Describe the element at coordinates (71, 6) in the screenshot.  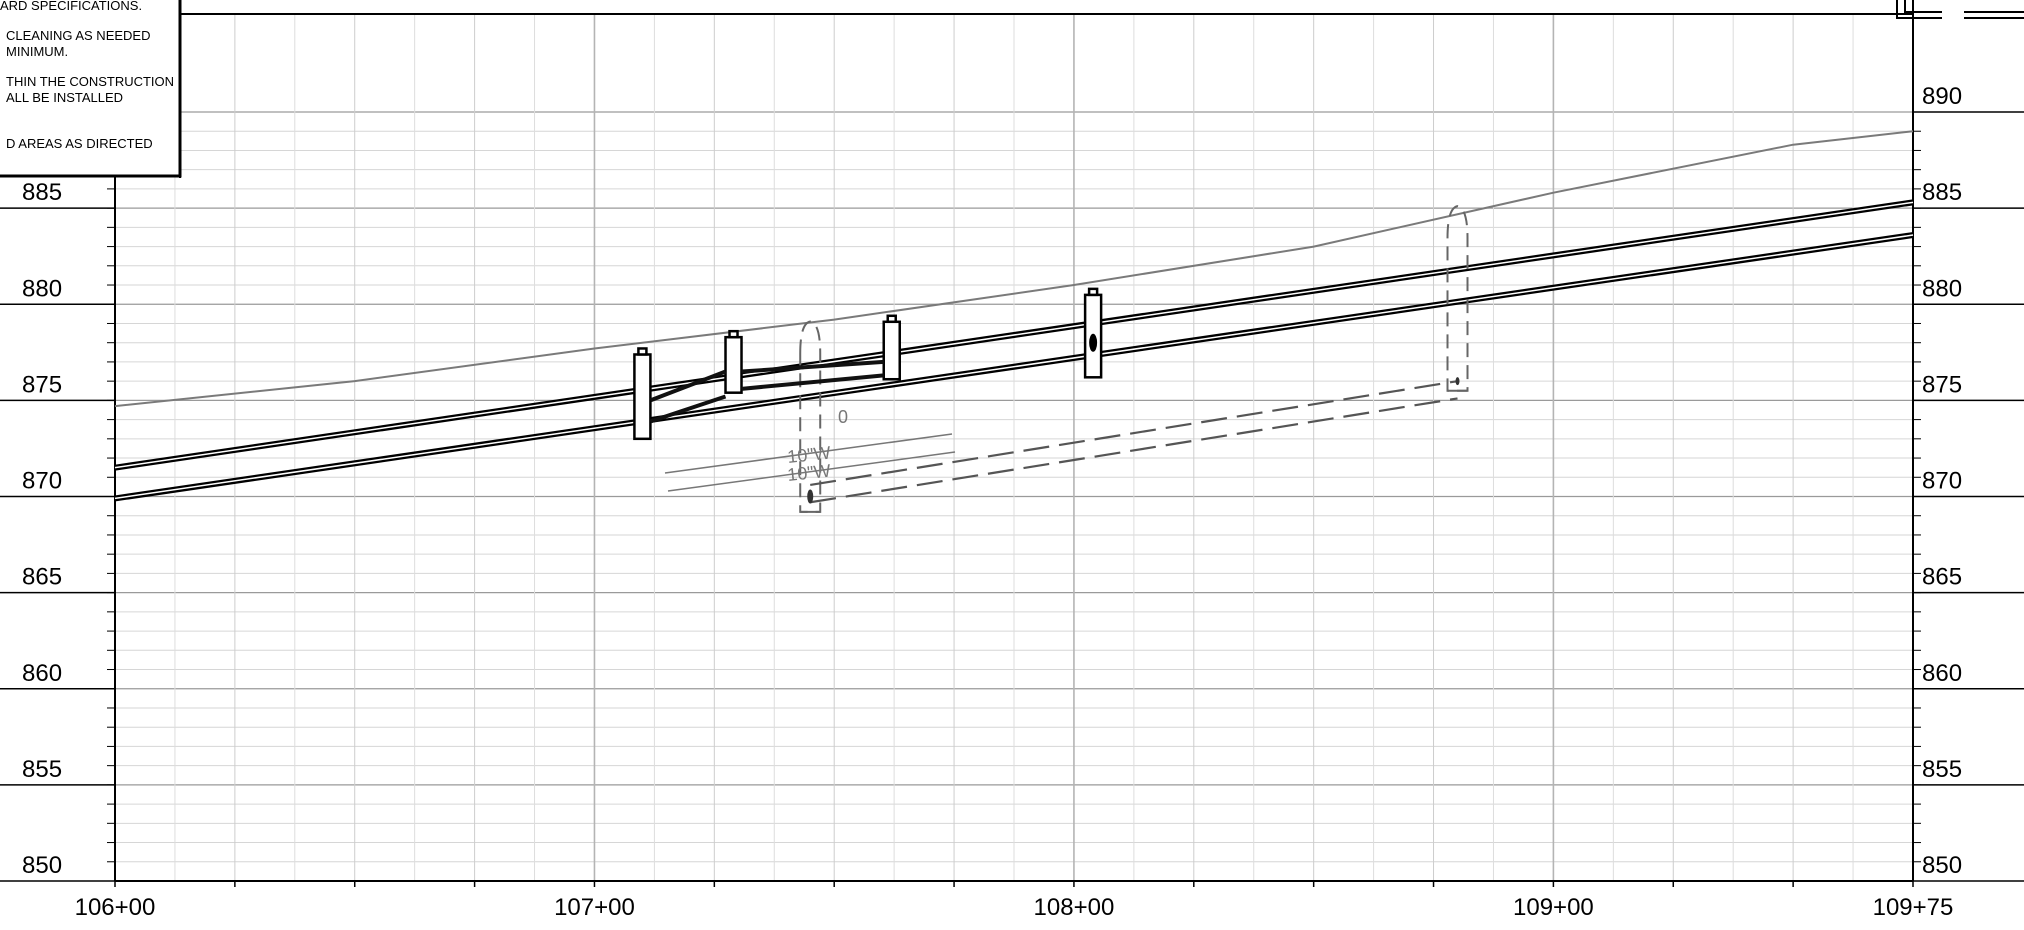
I see `note-line: ARD SPECIFICATIONS.` at that location.